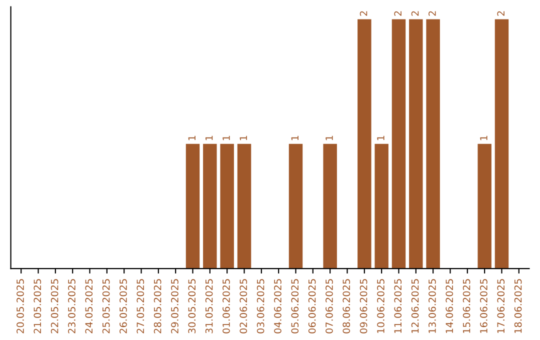  Describe the element at coordinates (484, 306) in the screenshot. I see `x-tick-label: 16.06.2025` at that location.